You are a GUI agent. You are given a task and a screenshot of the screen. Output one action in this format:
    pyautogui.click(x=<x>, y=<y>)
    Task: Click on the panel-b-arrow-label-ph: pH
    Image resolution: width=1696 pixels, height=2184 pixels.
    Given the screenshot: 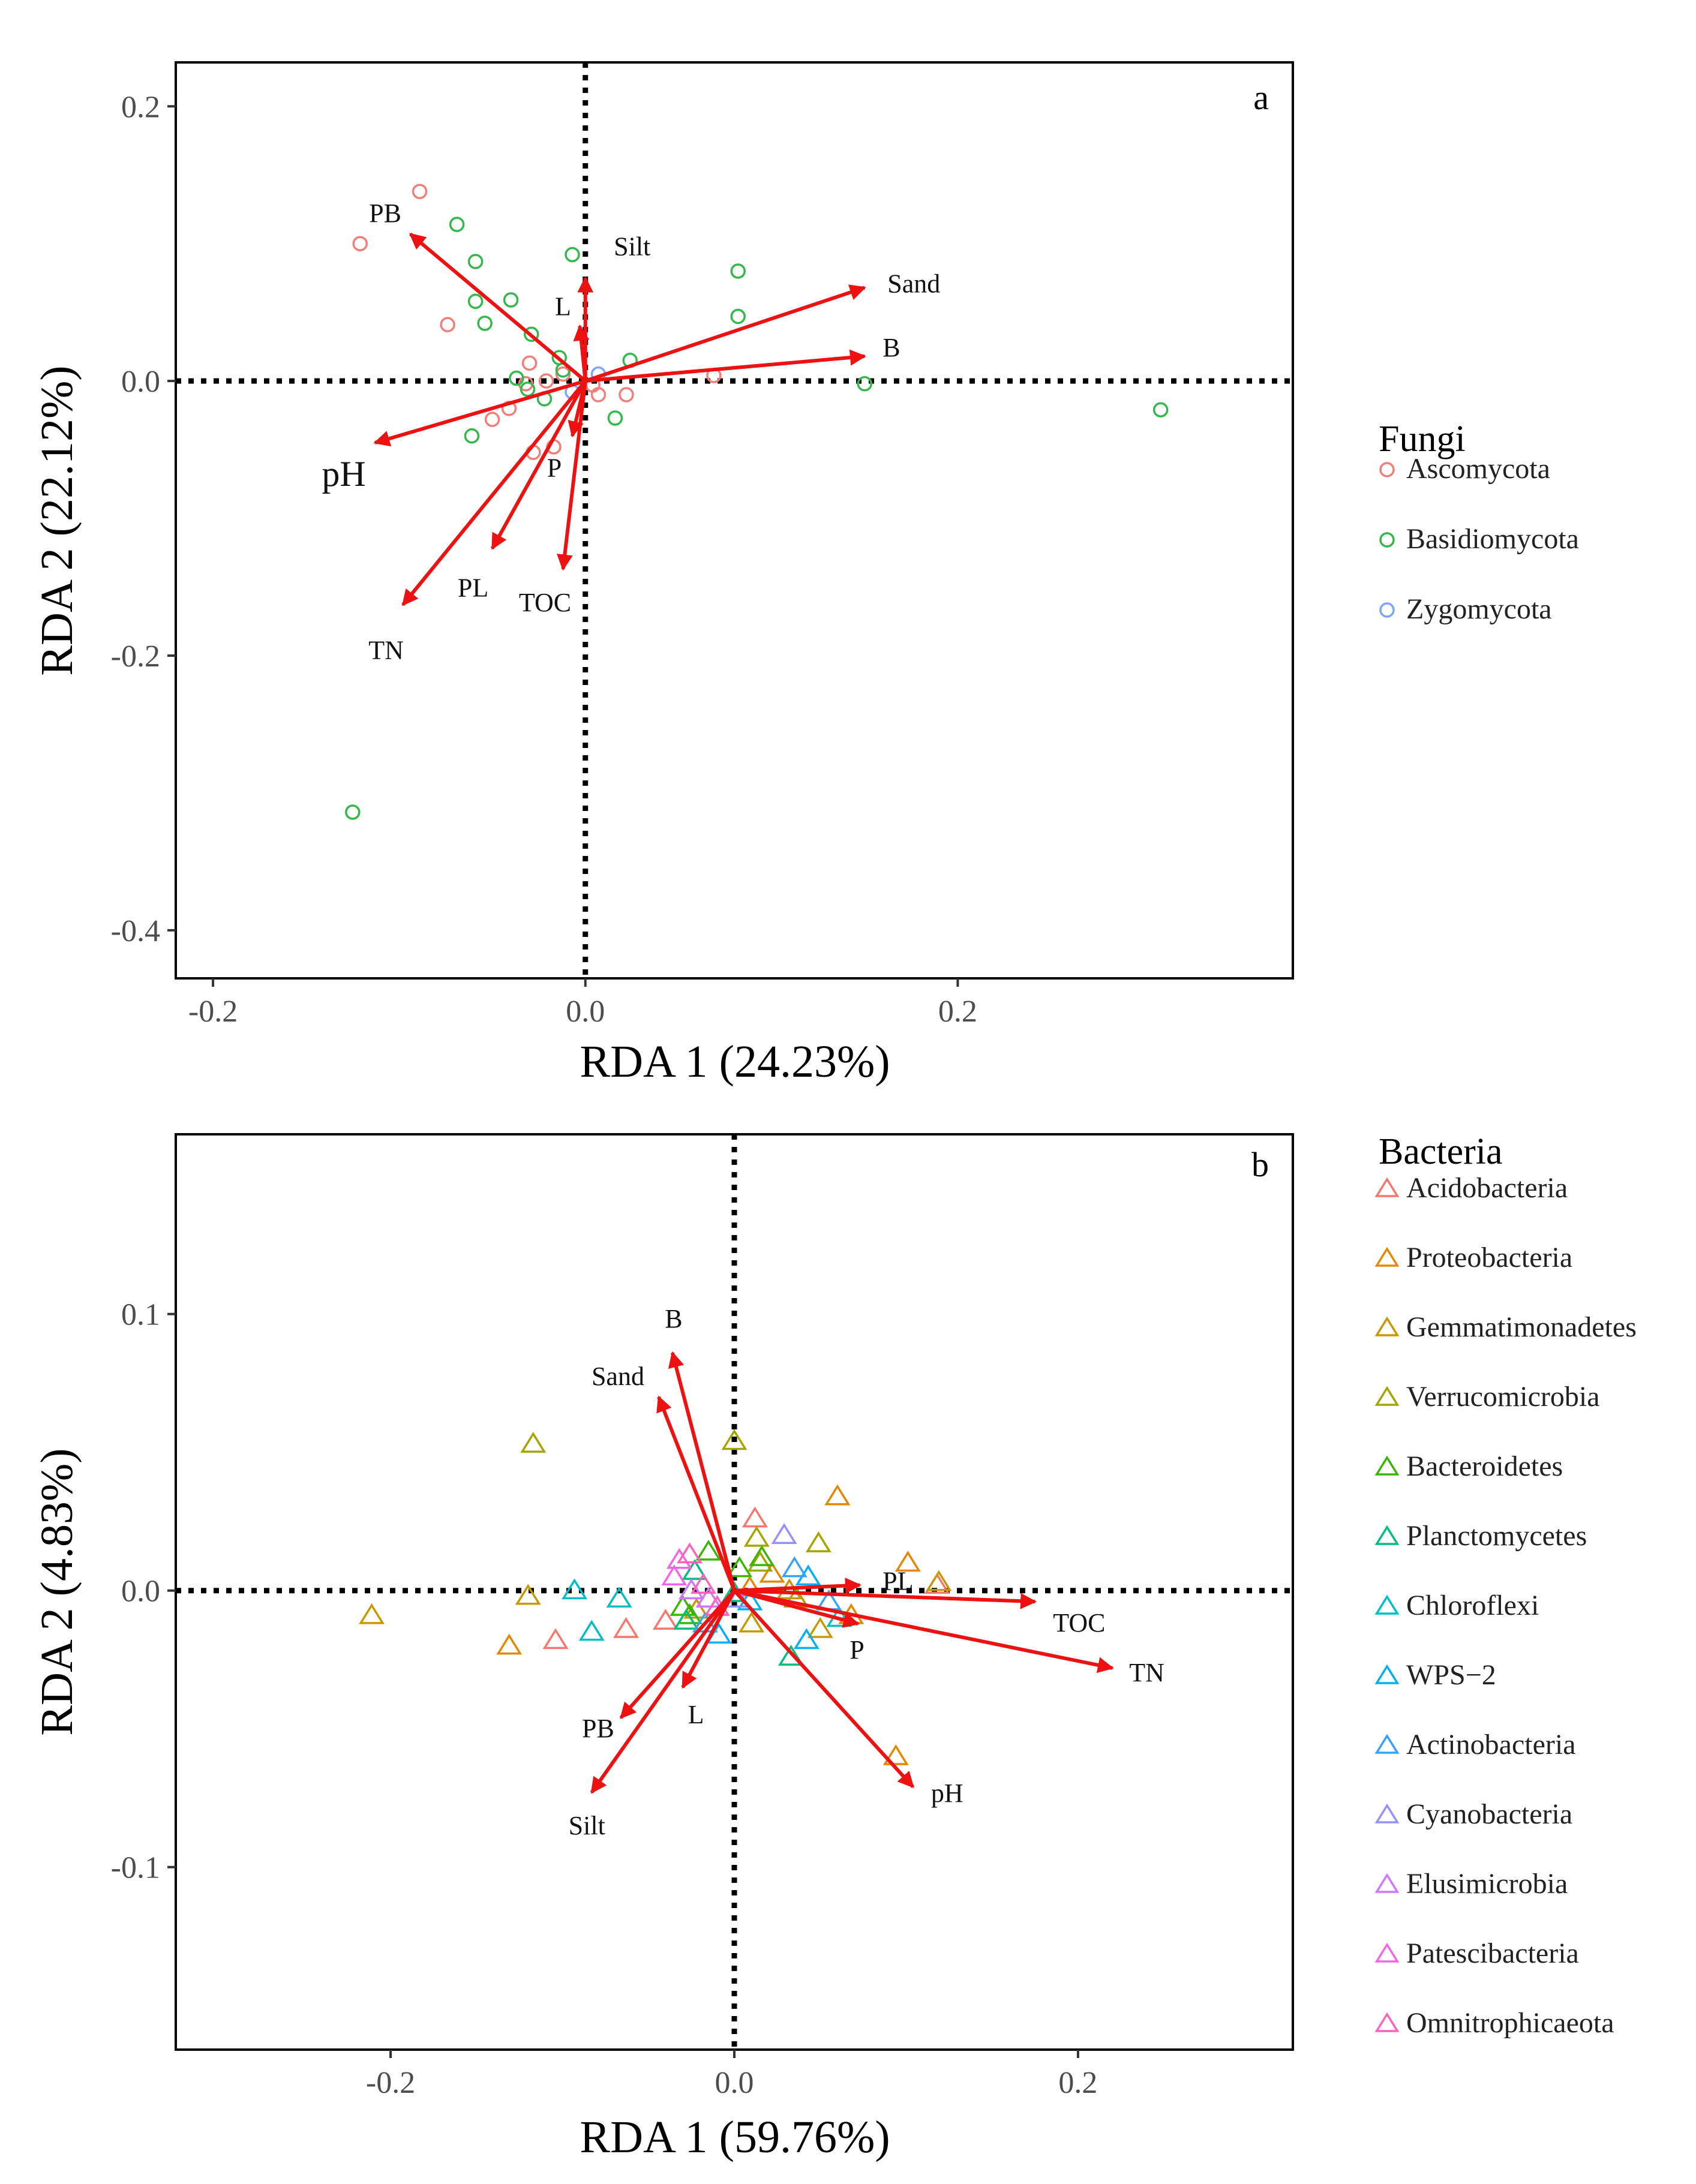 What is the action you would take?
    pyautogui.click(x=947, y=1793)
    